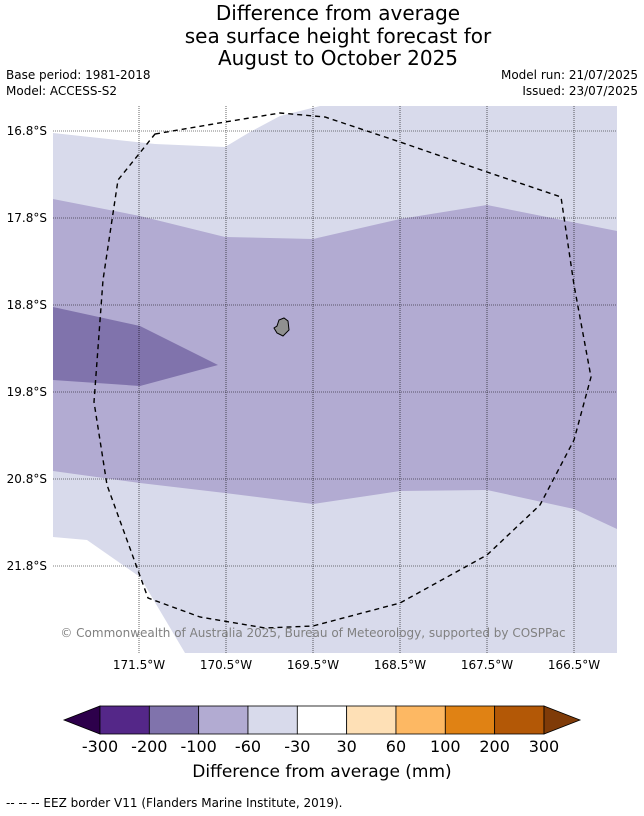  I want to click on colorbar-tick-label: -100, so click(198, 746).